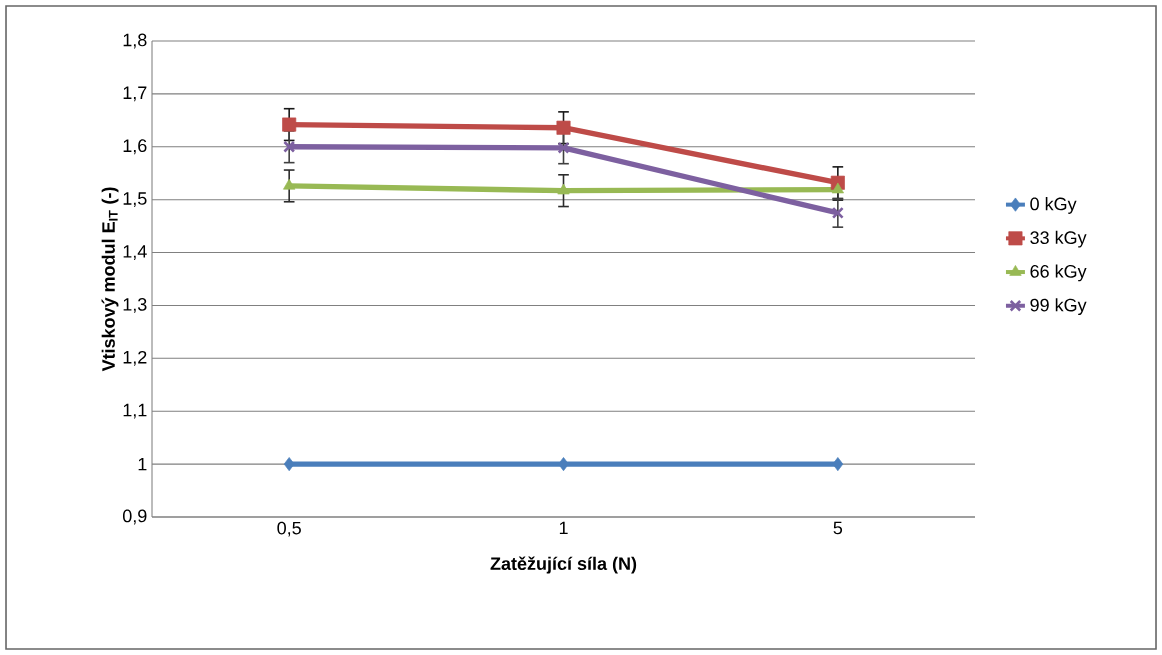 The width and height of the screenshot is (1162, 655). Describe the element at coordinates (1053, 205) in the screenshot. I see `legend-label: 0 kGy` at that location.